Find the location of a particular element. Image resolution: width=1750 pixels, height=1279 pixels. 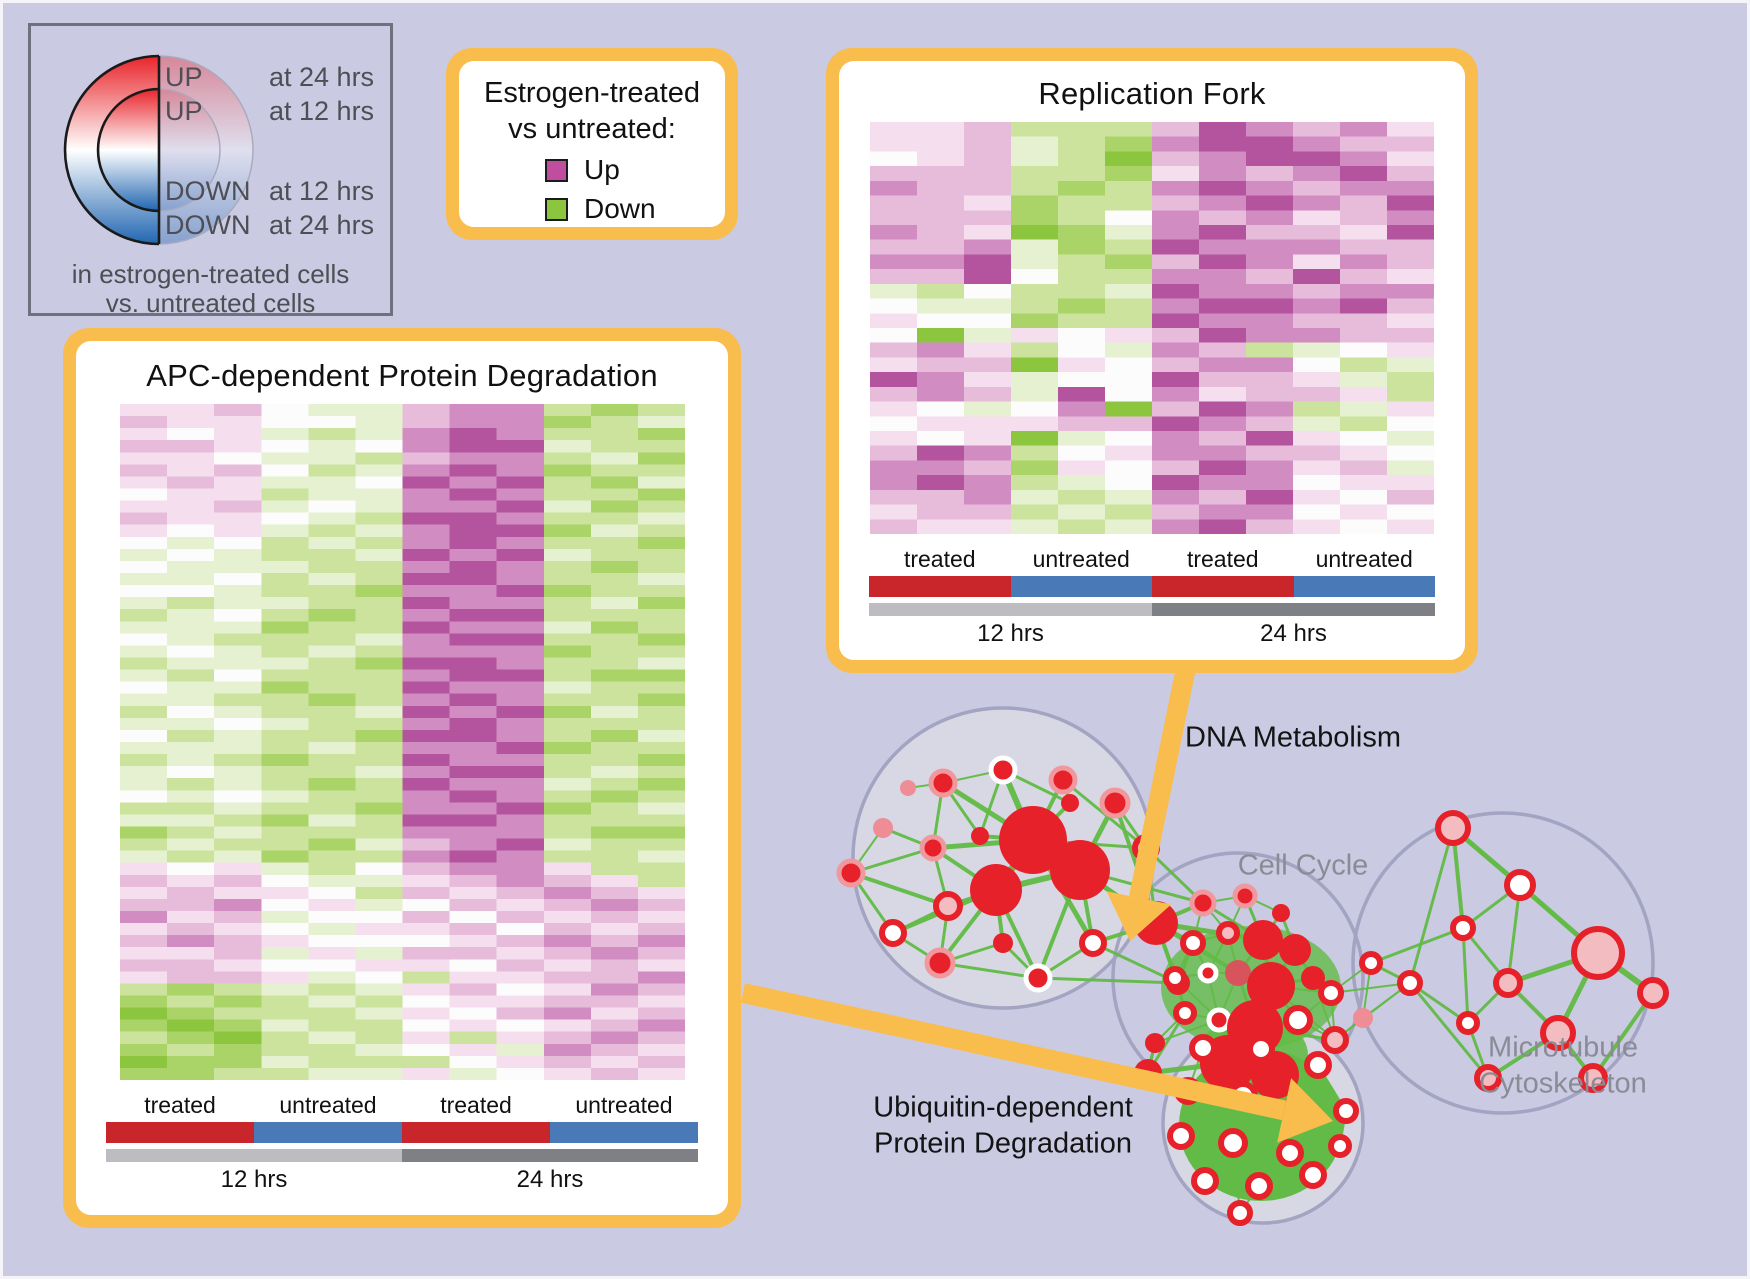

color-legend-panel: Estrogen-treated vs untreated: Up Down is located at coordinates (592, 144).